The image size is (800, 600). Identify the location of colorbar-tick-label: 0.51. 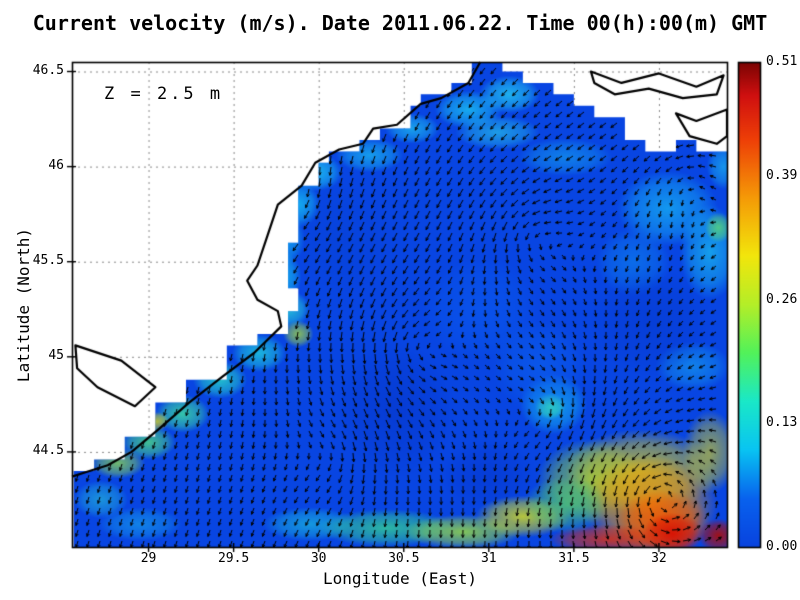
(782, 61).